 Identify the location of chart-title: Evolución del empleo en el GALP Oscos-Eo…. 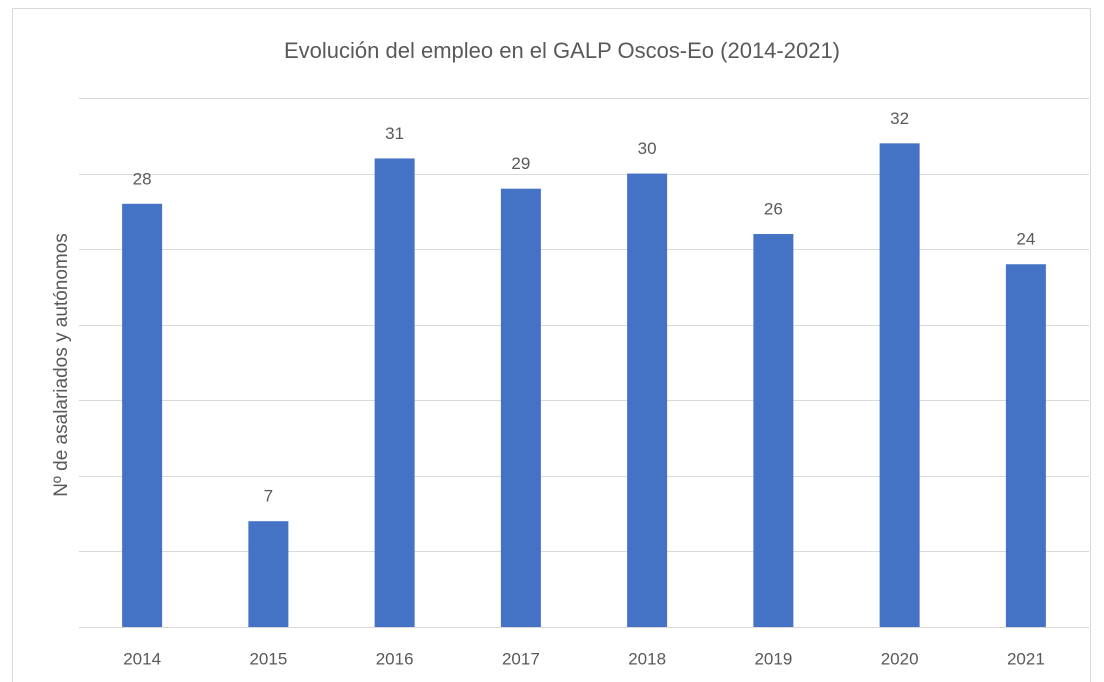
(562, 50).